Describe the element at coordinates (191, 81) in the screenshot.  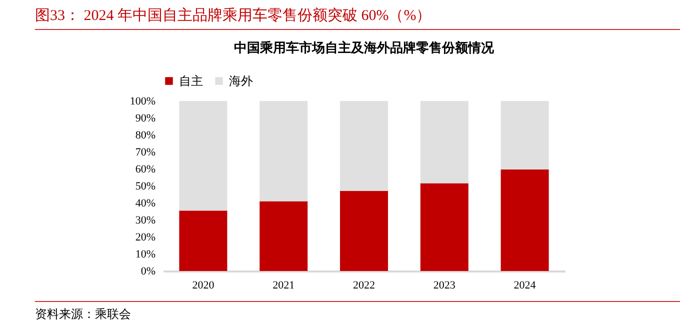
I see `legend-label: 自主` at that location.